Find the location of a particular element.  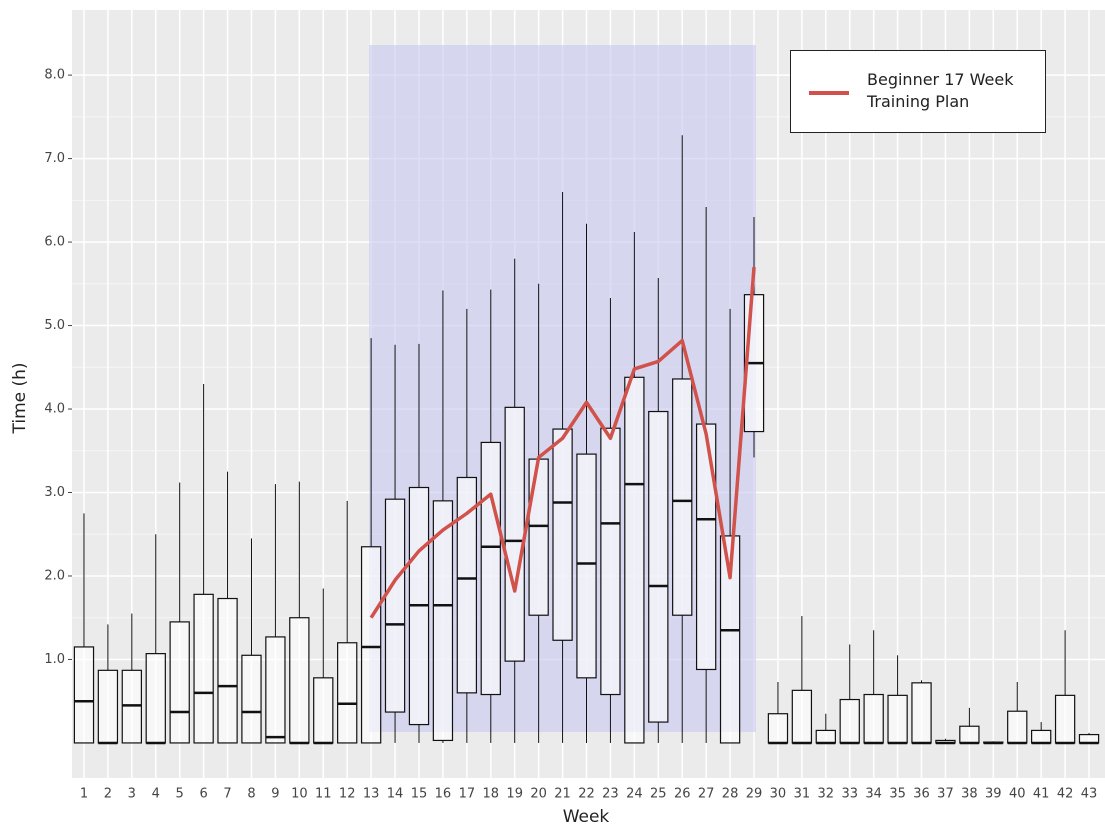

x-tick-label: 24 is located at coordinates (634, 794).